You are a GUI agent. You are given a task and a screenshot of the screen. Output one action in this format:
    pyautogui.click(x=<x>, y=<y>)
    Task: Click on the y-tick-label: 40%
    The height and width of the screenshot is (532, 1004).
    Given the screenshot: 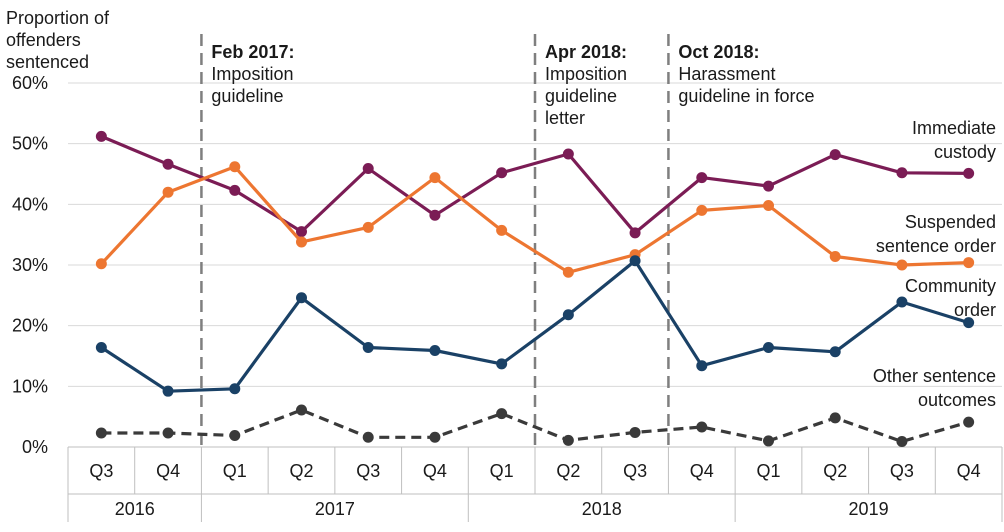 What is the action you would take?
    pyautogui.click(x=30, y=204)
    